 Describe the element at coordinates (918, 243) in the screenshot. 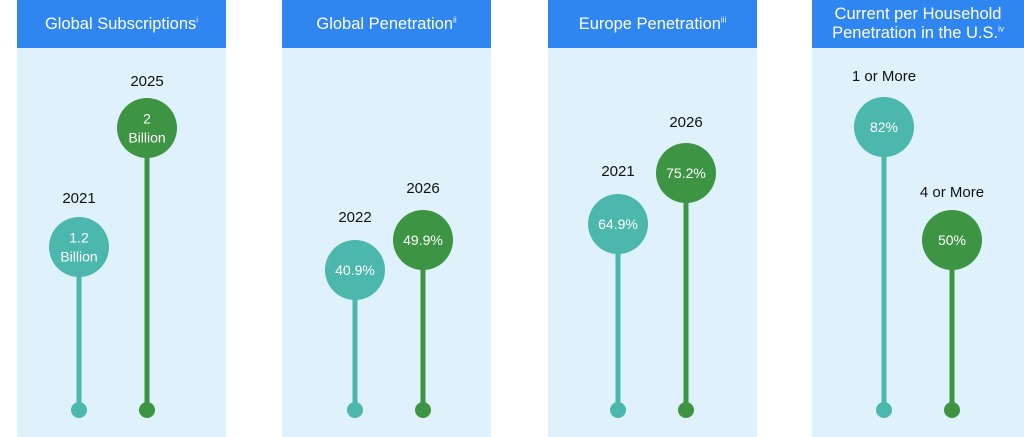

I see `lollipop-chart: 82% 1 or More 50% 4 or More` at that location.